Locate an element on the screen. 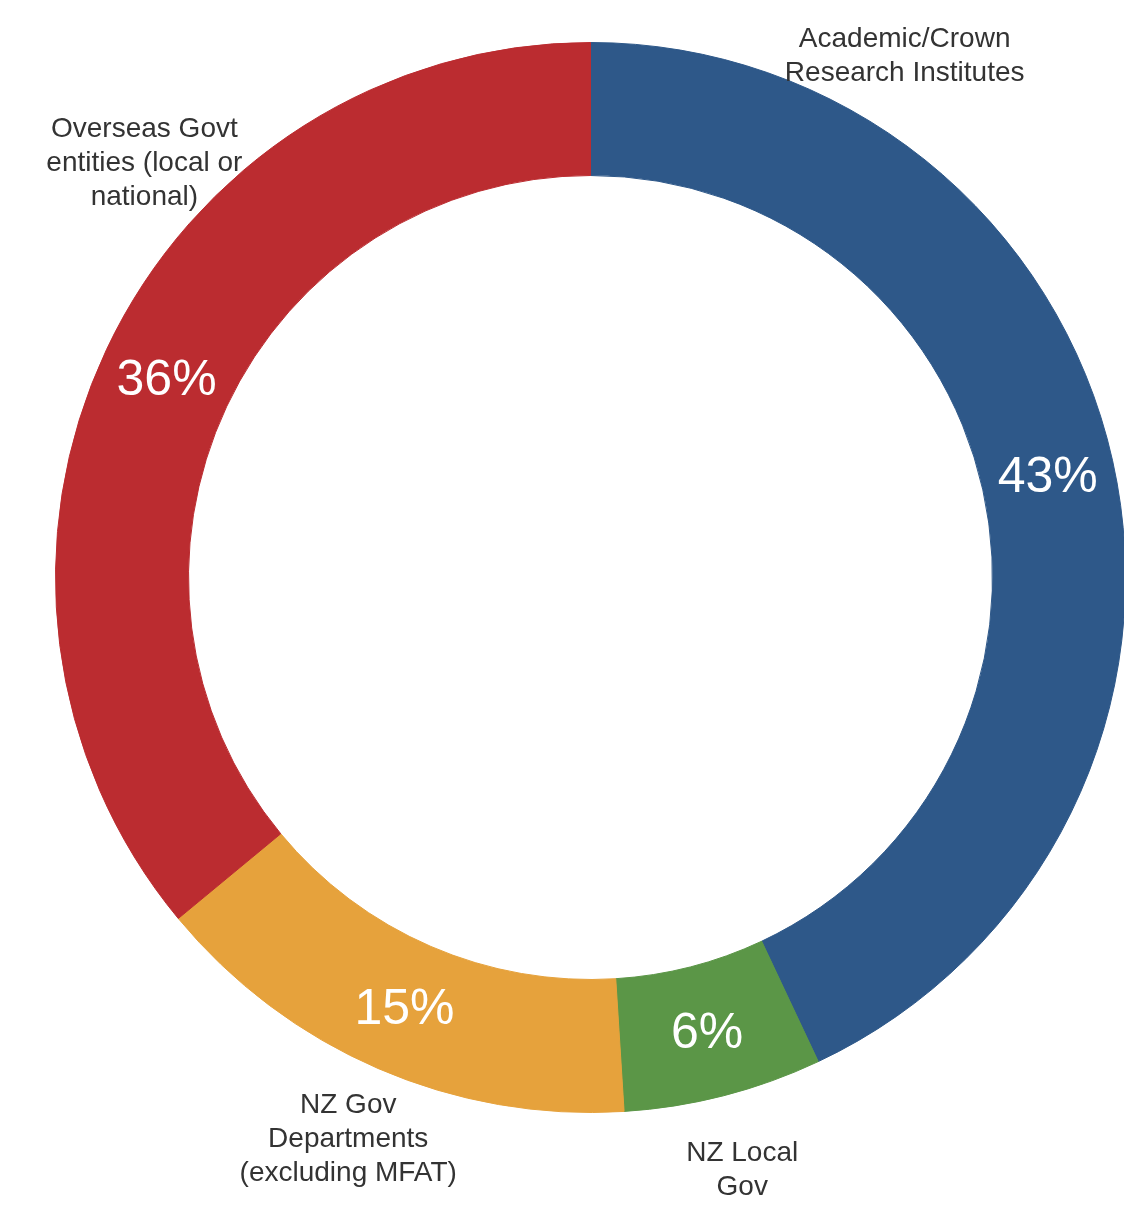 The width and height of the screenshot is (1124, 1213). data-label: 43% is located at coordinates (1047, 475).